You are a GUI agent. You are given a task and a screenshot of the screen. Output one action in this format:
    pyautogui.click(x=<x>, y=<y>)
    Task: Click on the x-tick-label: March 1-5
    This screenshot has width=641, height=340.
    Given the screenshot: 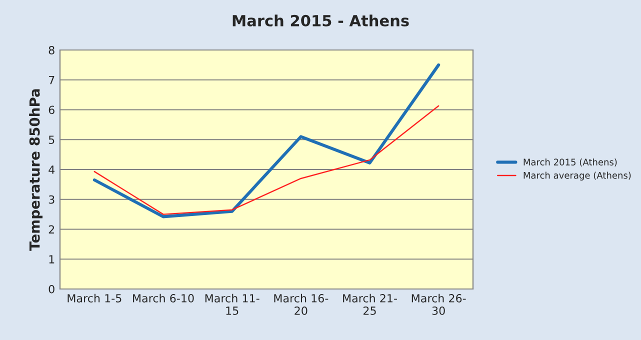 What is the action you would take?
    pyautogui.click(x=95, y=298)
    